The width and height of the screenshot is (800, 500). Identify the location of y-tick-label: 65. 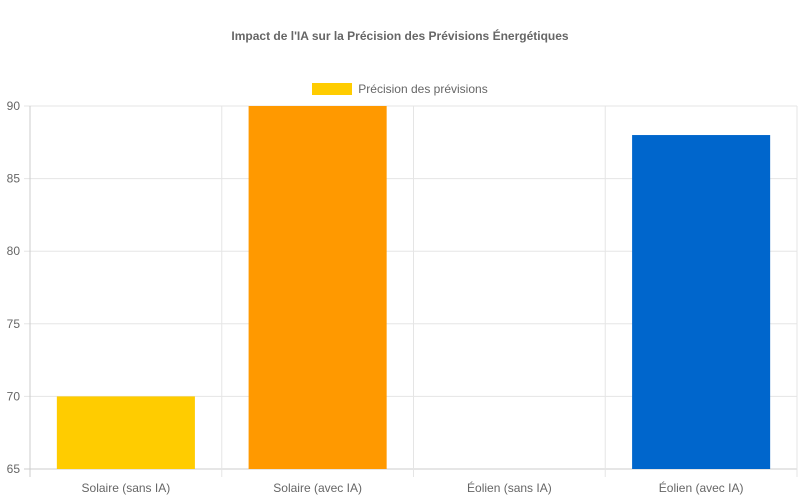
(14, 469).